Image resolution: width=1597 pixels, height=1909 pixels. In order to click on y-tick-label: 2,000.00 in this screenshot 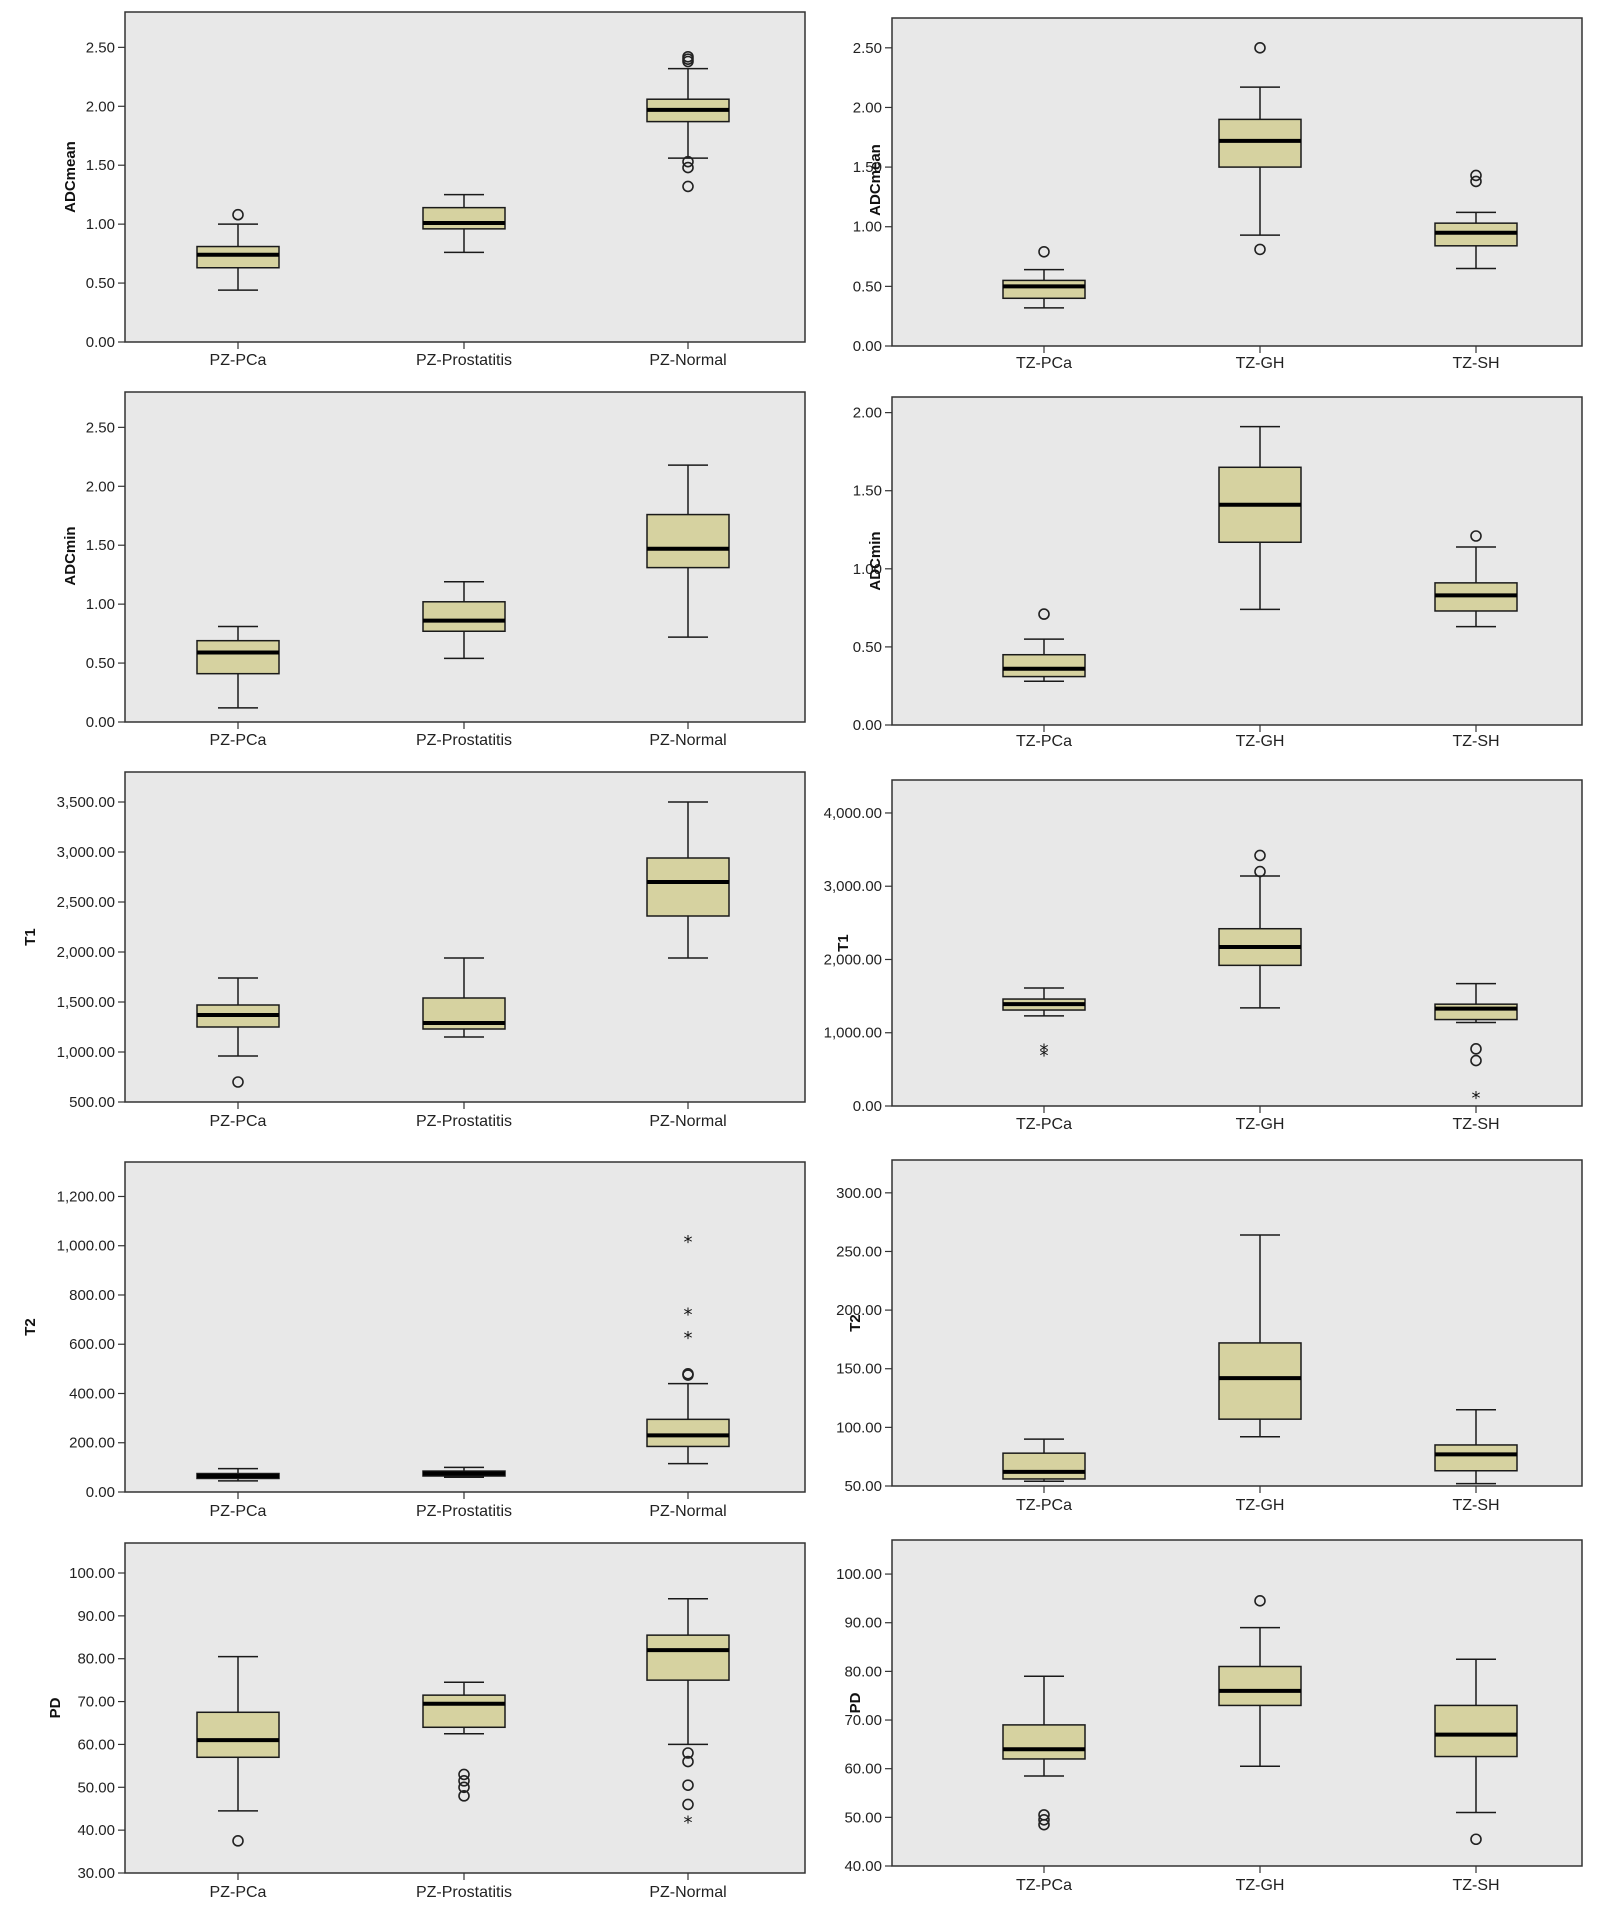, I will do `click(853, 959)`.